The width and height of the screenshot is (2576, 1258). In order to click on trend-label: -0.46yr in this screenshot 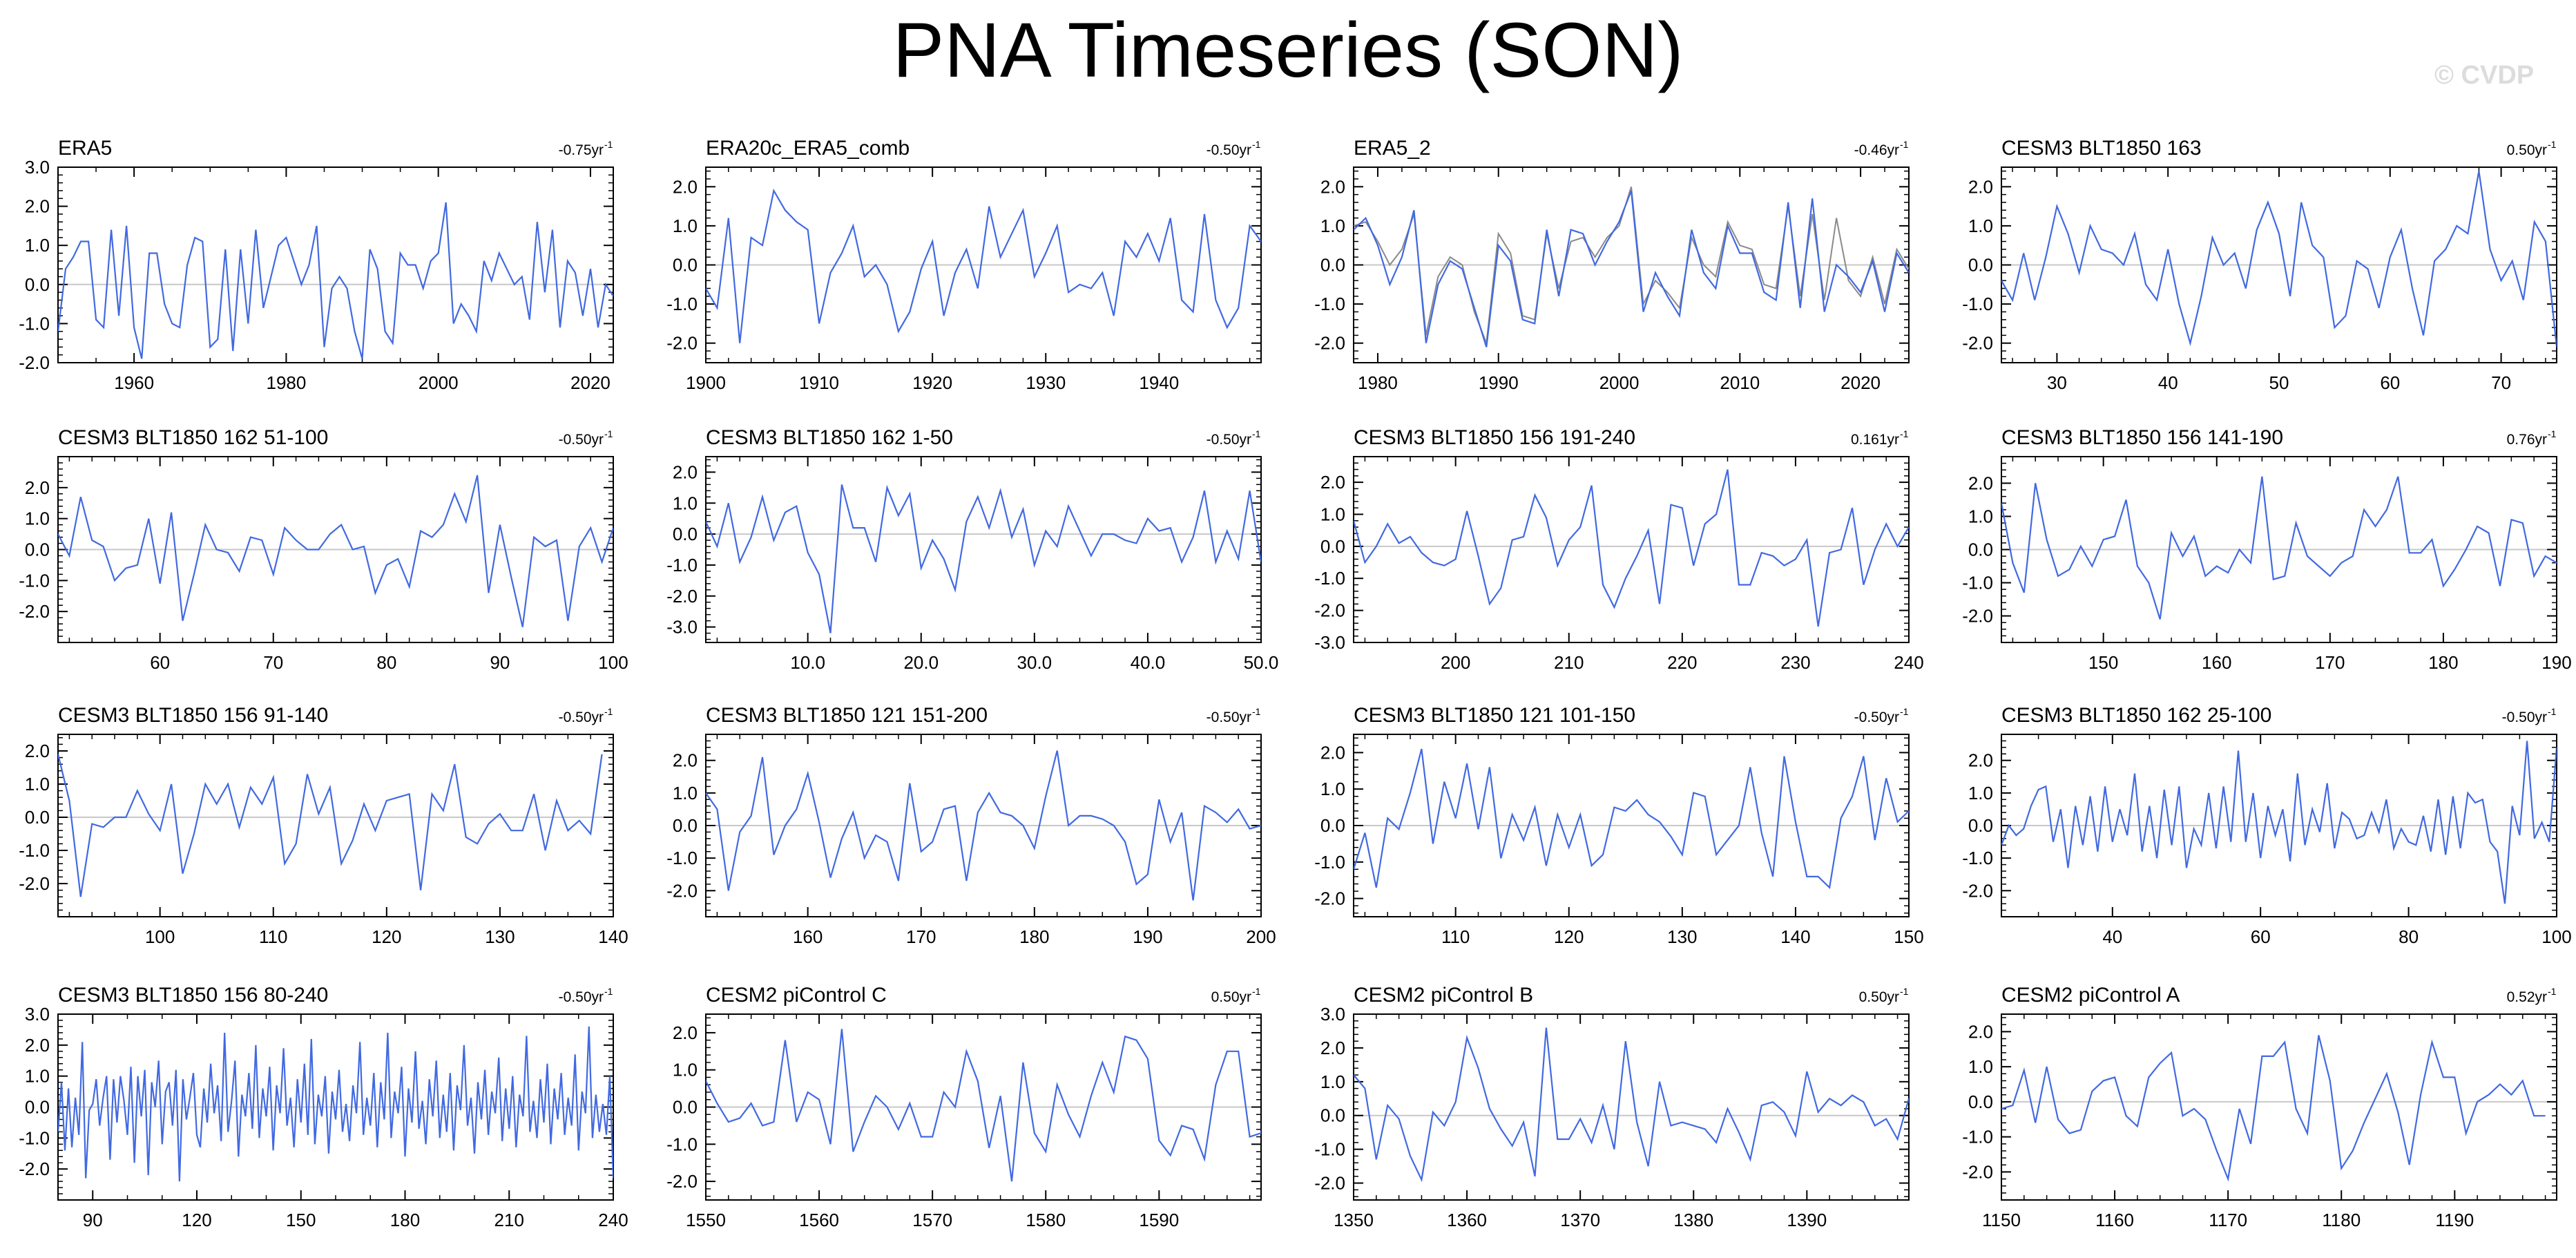, I will do `click(1876, 150)`.